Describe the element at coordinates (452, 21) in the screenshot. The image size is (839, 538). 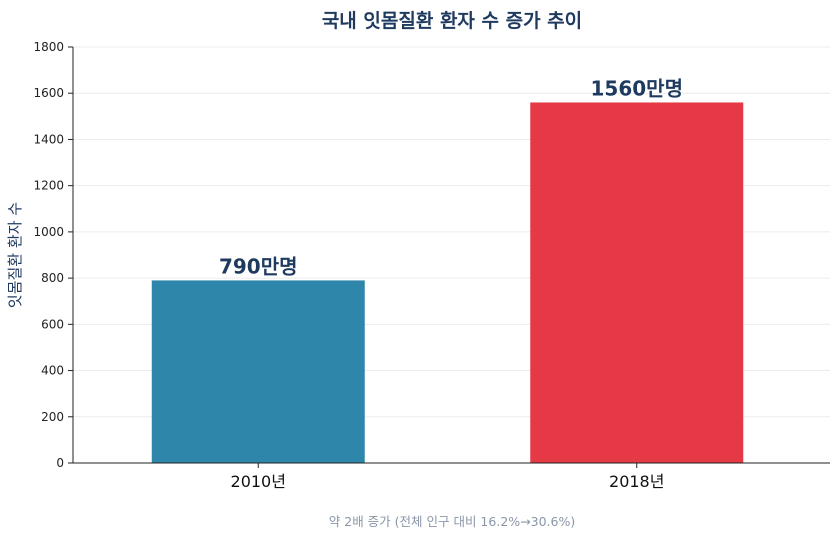
I see `chart-title: 국내 잇몸질환 환자 수 증가 추이` at that location.